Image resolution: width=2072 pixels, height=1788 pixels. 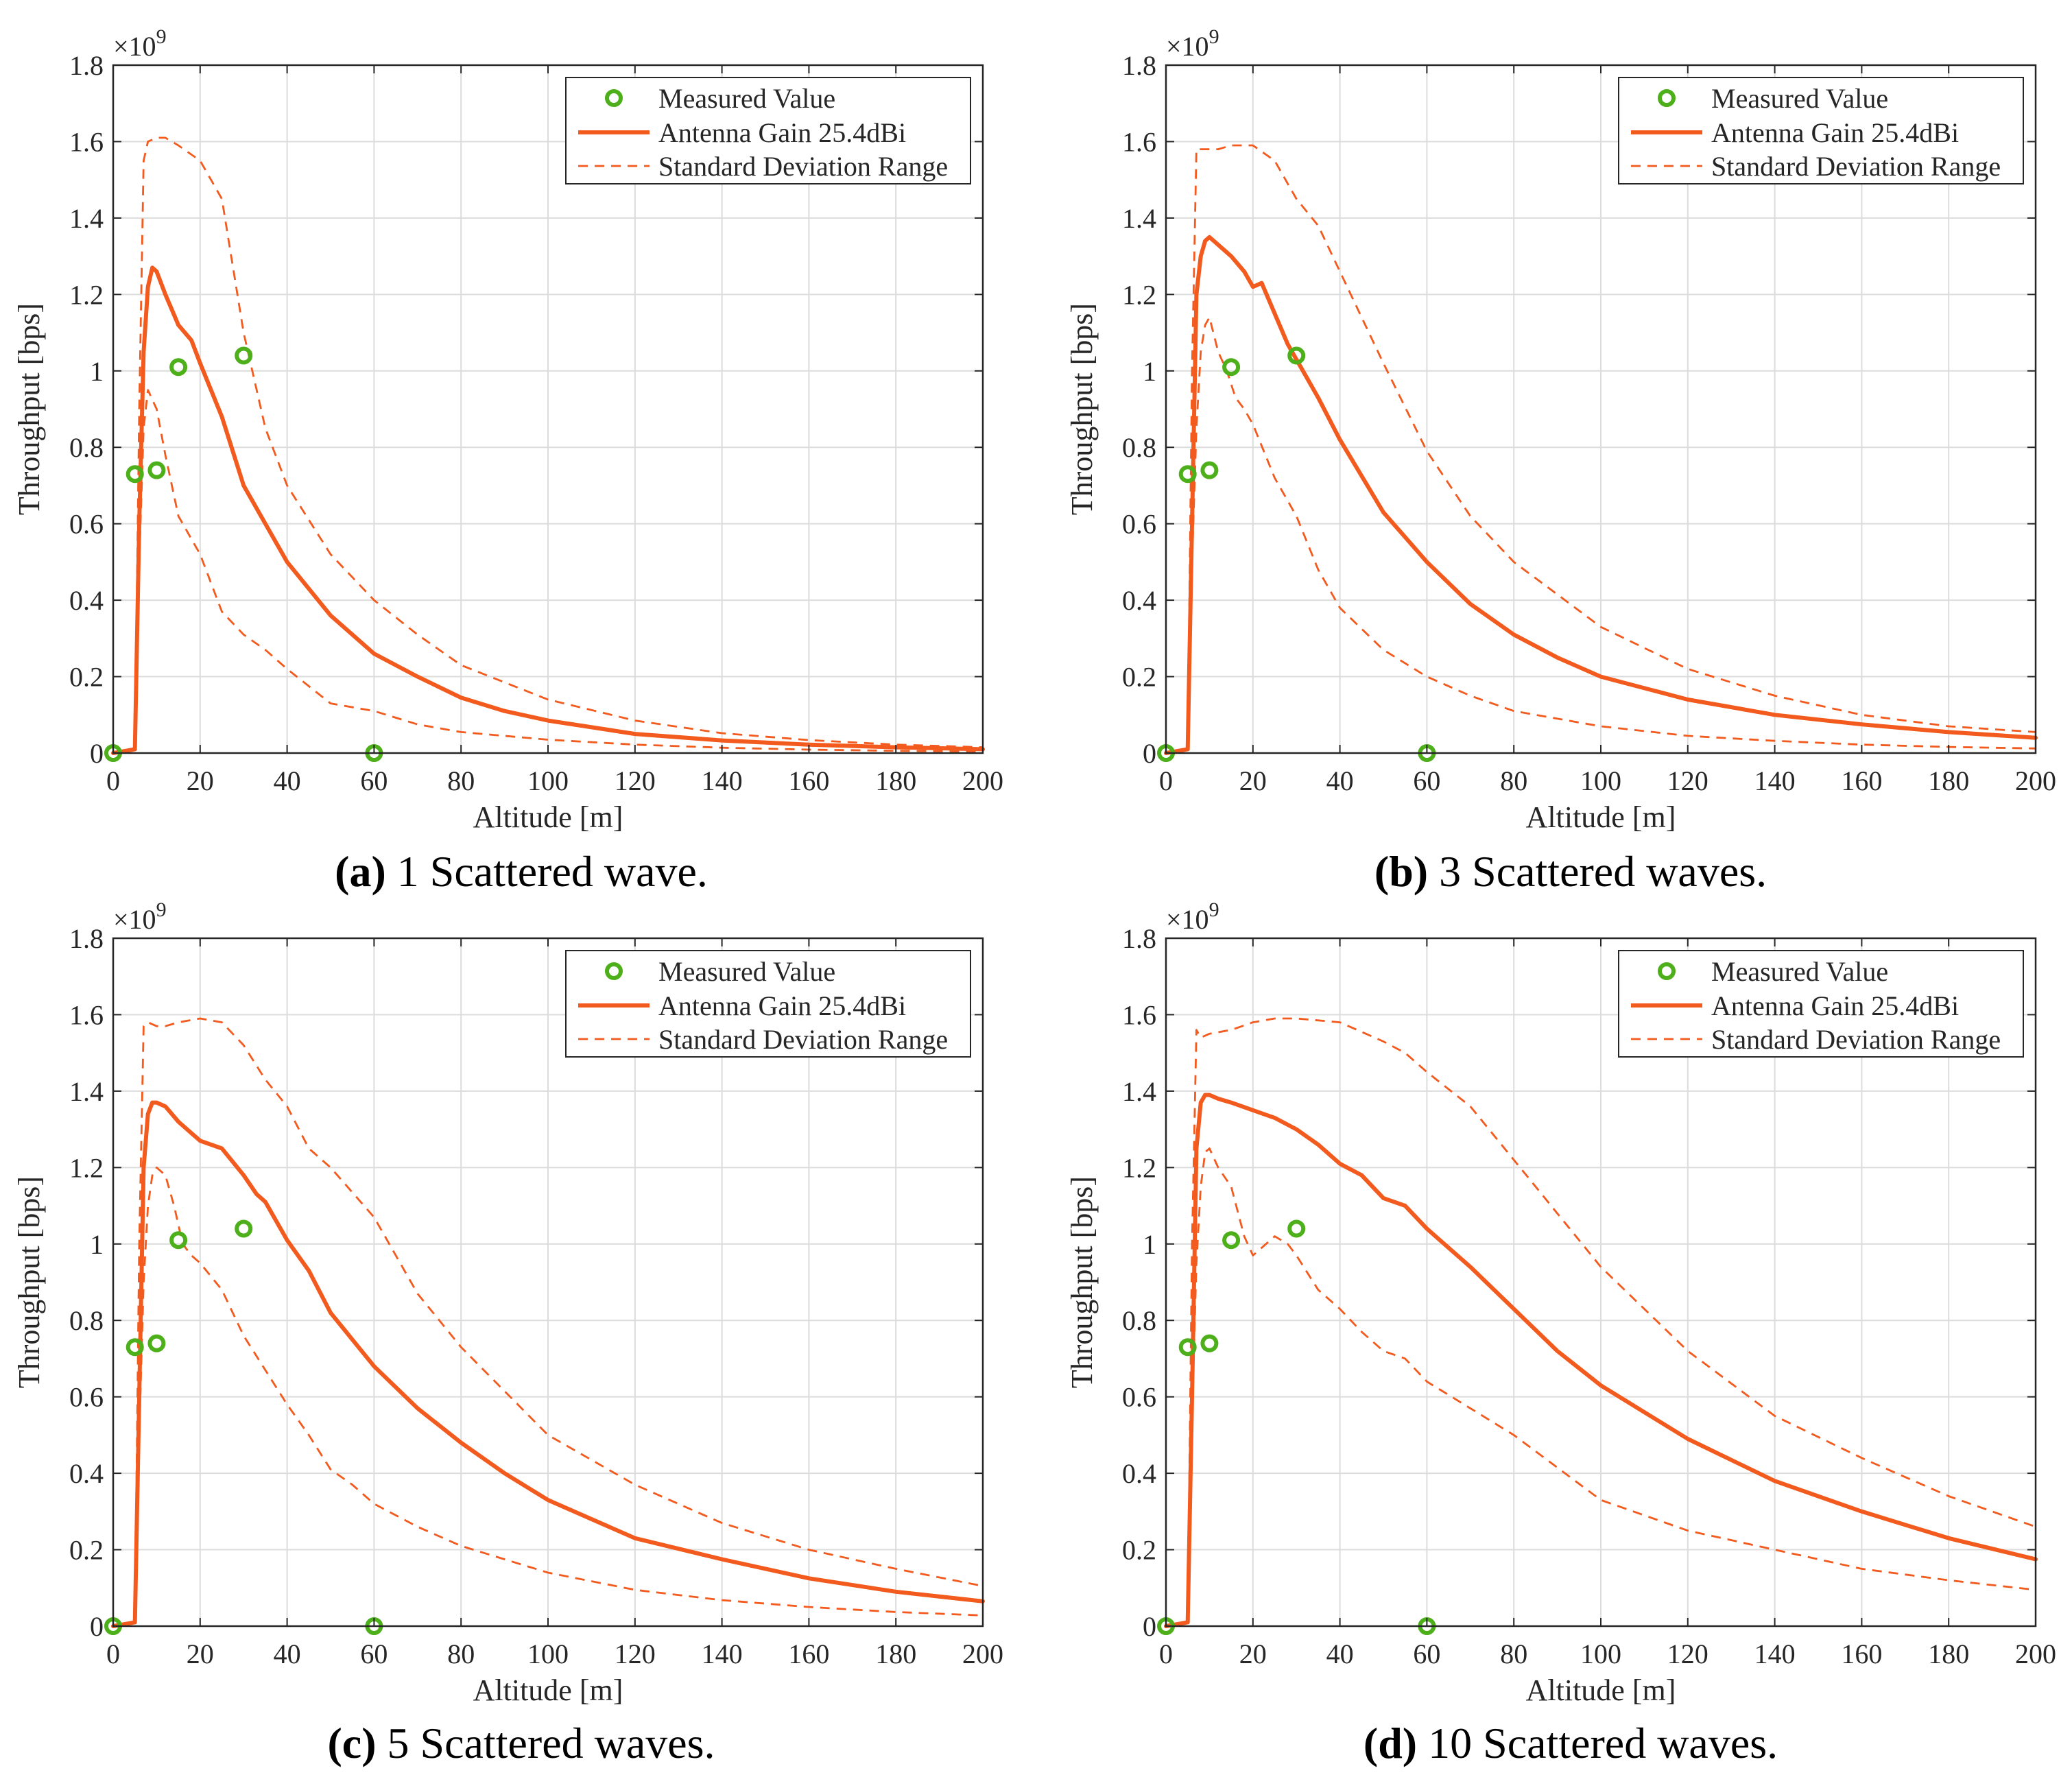 I want to click on panel-caption: (d) 10 Scattered waves., so click(x=1571, y=1743).